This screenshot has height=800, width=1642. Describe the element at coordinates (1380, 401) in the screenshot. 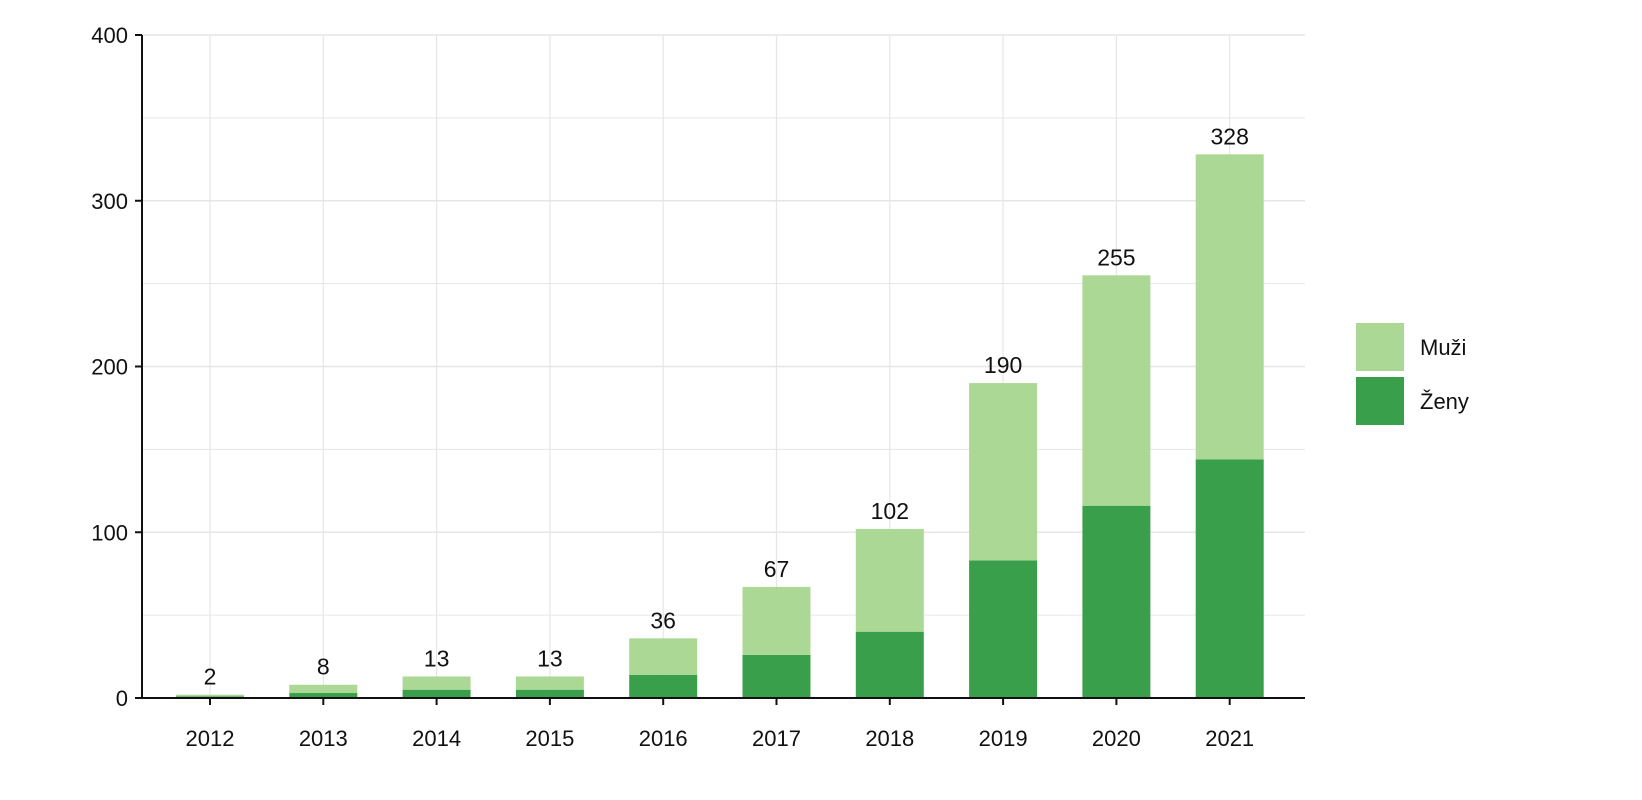

I see `legend-swatch-ženy` at that location.